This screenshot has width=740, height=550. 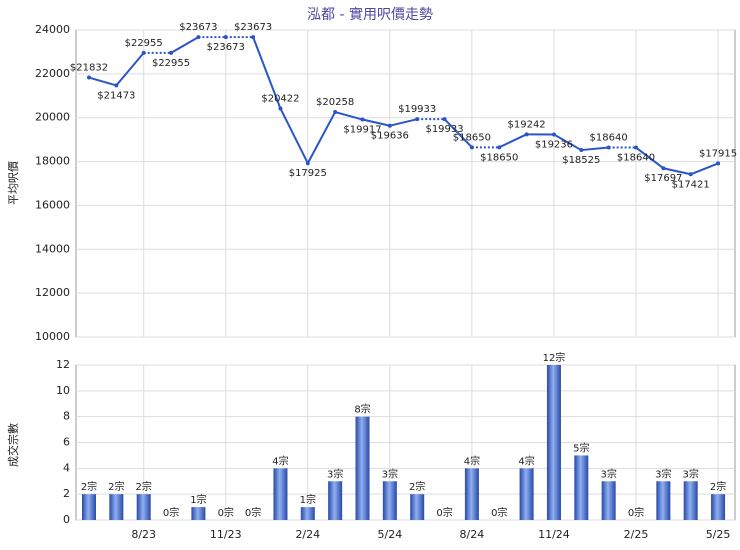 I want to click on data-label: $19242, so click(x=527, y=124).